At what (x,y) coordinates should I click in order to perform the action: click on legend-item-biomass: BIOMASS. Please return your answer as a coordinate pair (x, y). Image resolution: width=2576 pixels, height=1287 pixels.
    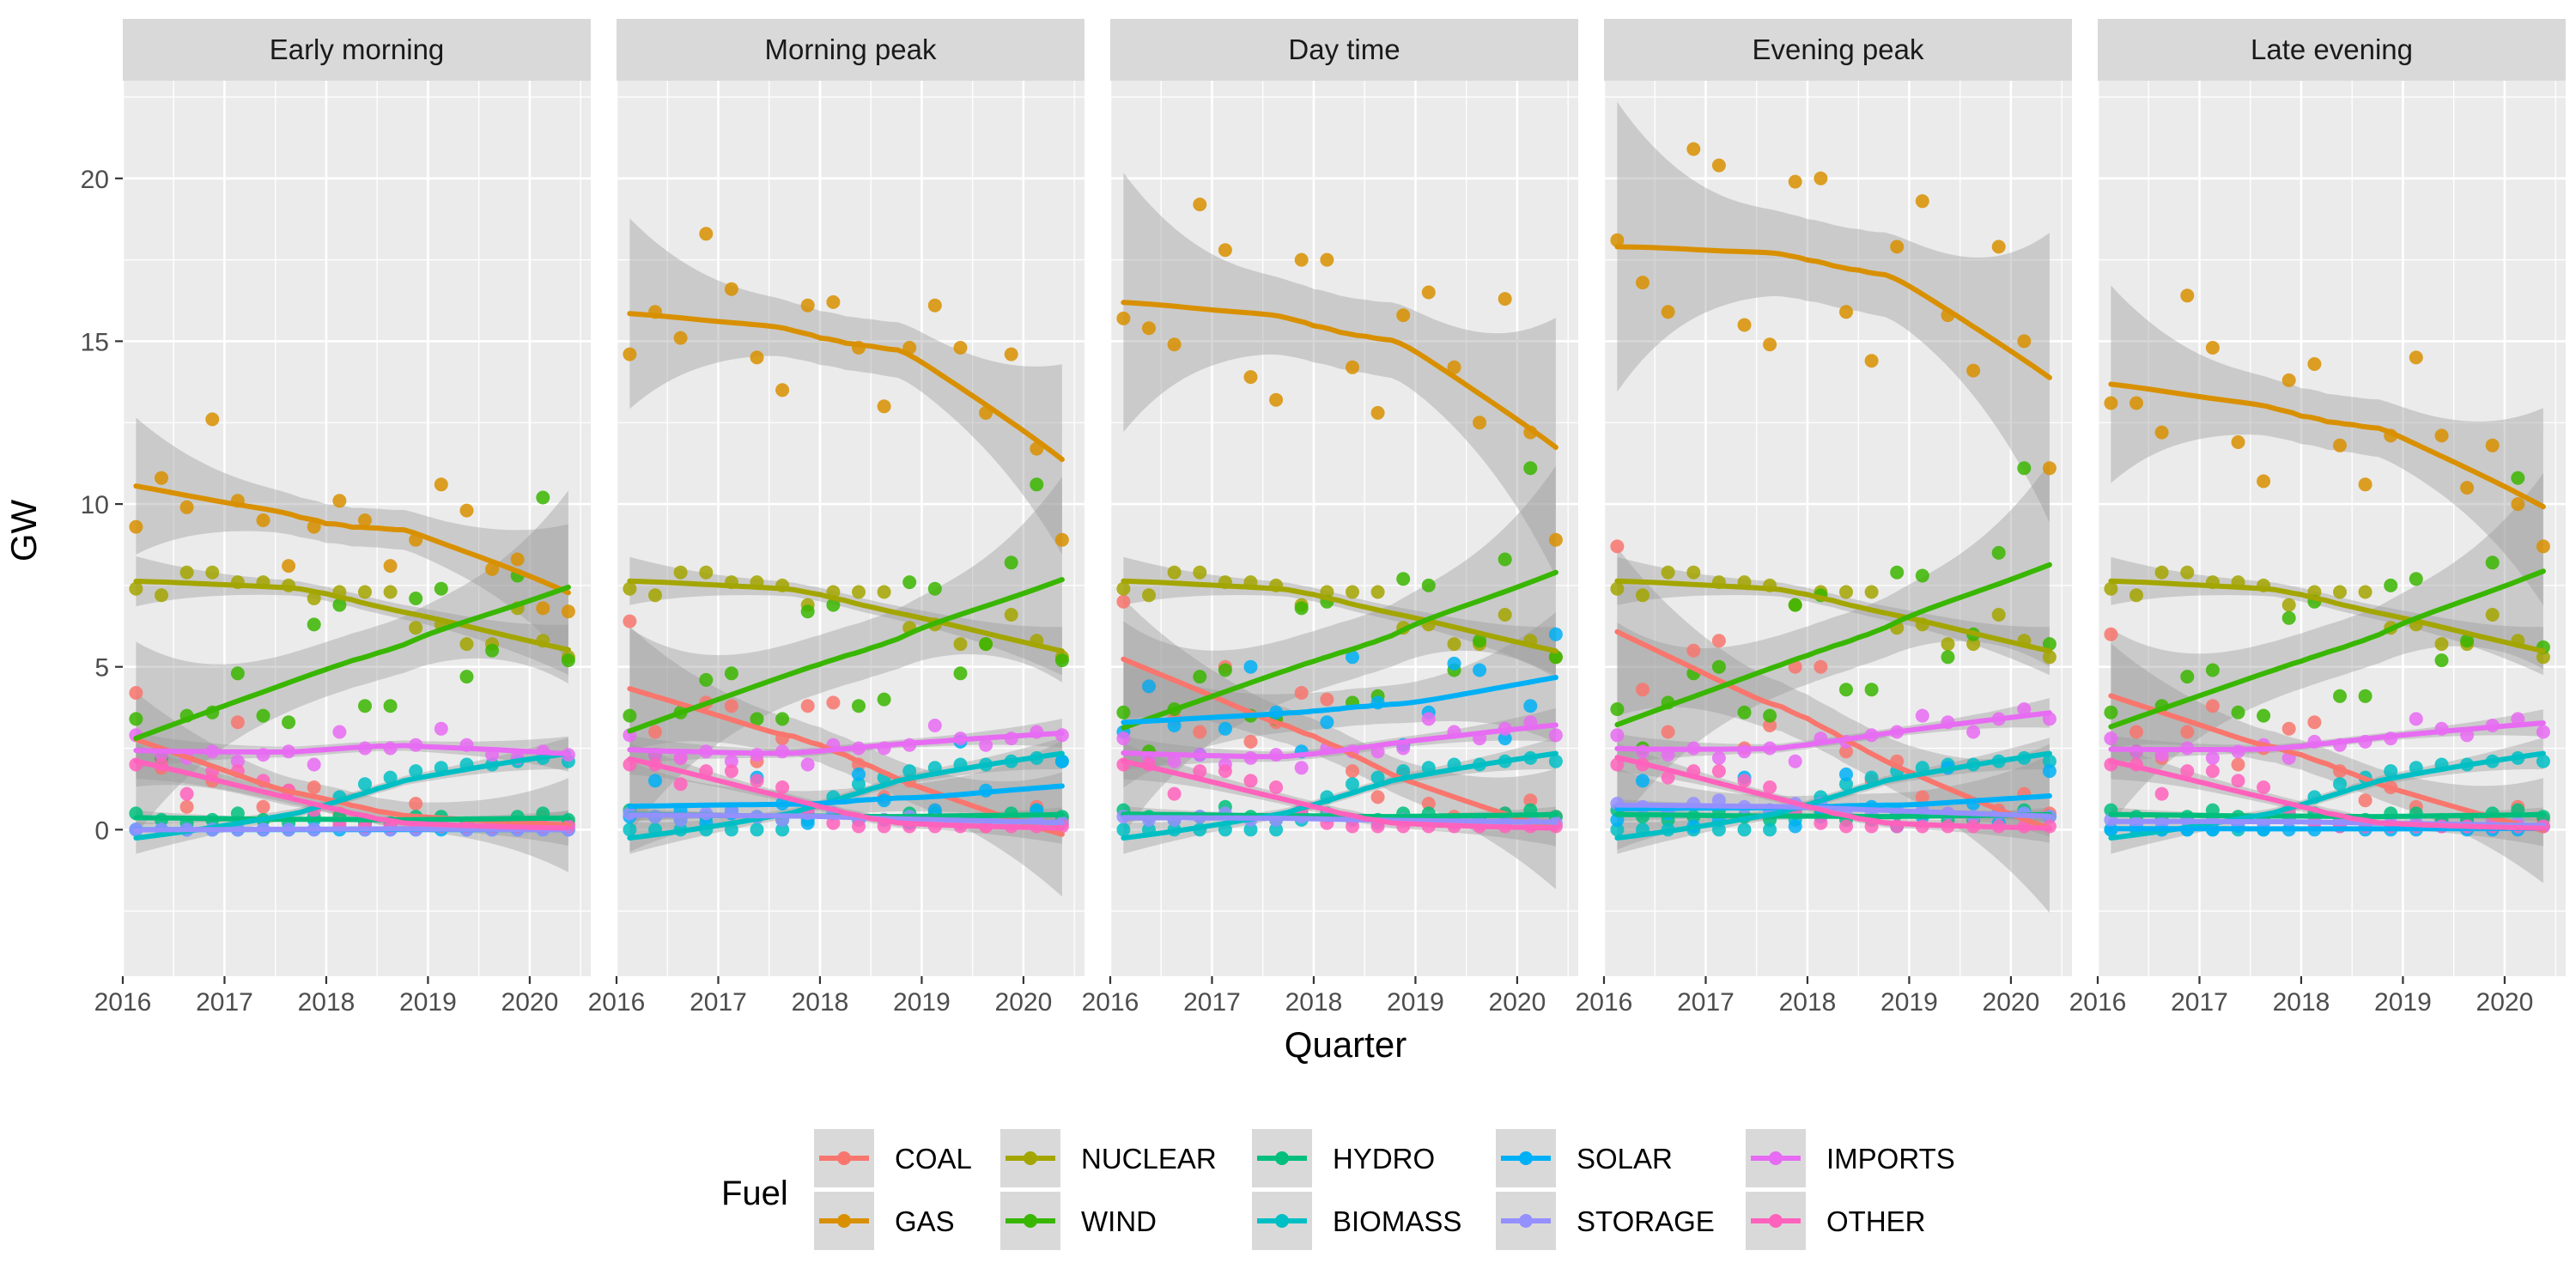
    Looking at the image, I should click on (1356, 1221).